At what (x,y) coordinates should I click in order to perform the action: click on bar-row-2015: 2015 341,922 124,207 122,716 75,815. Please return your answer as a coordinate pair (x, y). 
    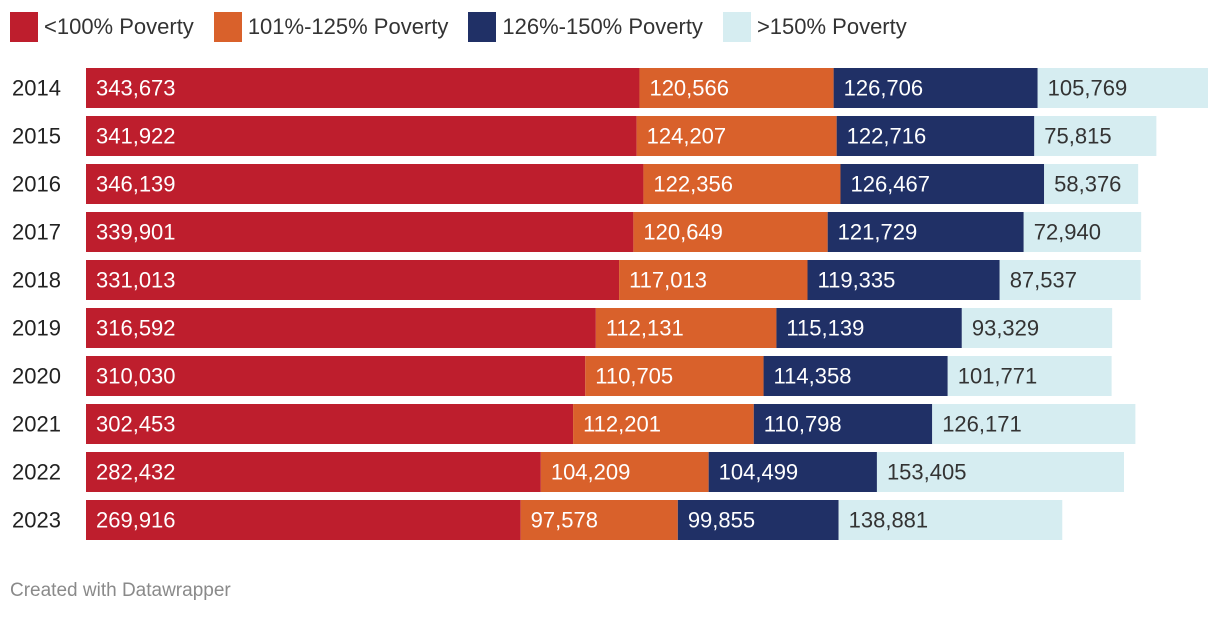
    Looking at the image, I should click on (584, 136).